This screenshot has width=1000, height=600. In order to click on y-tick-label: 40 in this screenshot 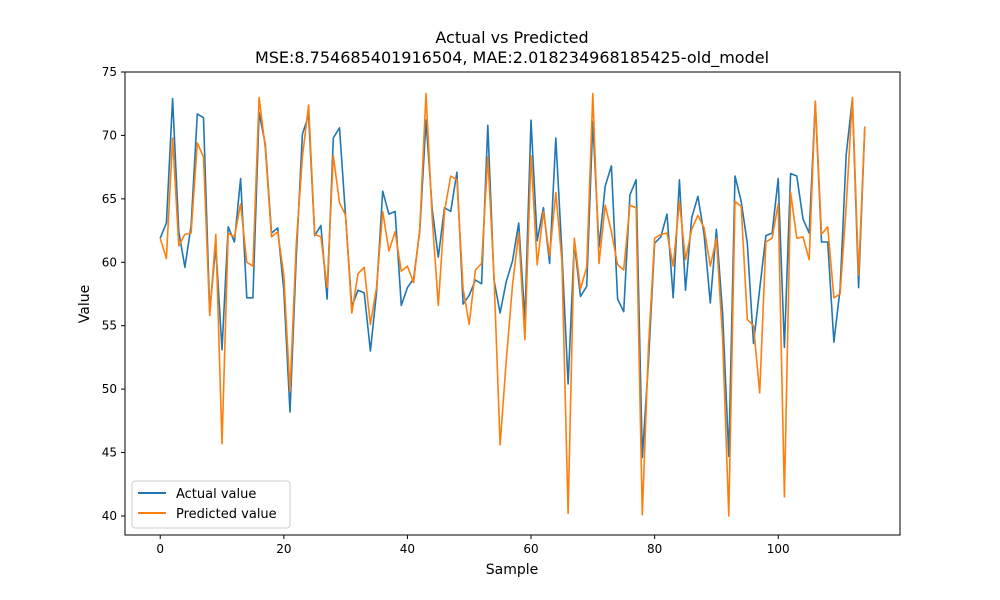, I will do `click(109, 516)`.